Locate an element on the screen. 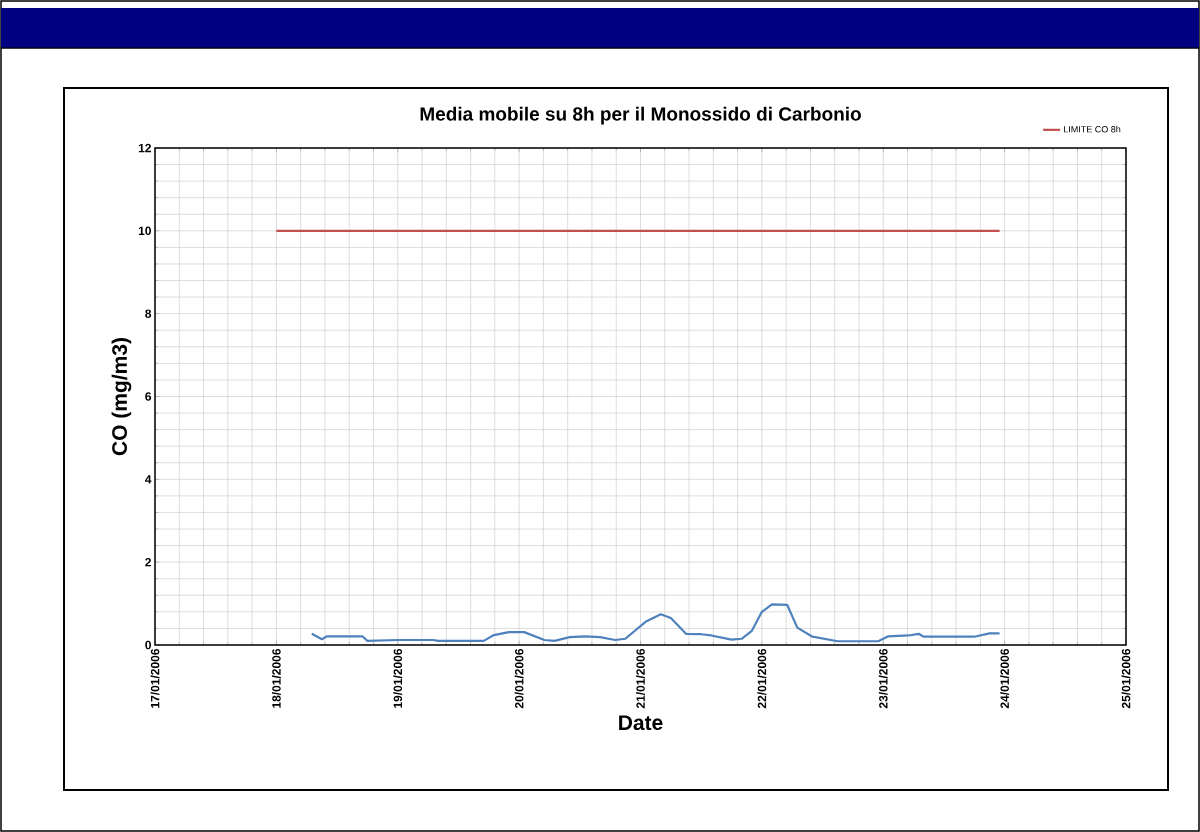  x-tick-label: 25/01/2006 is located at coordinates (1126, 678).